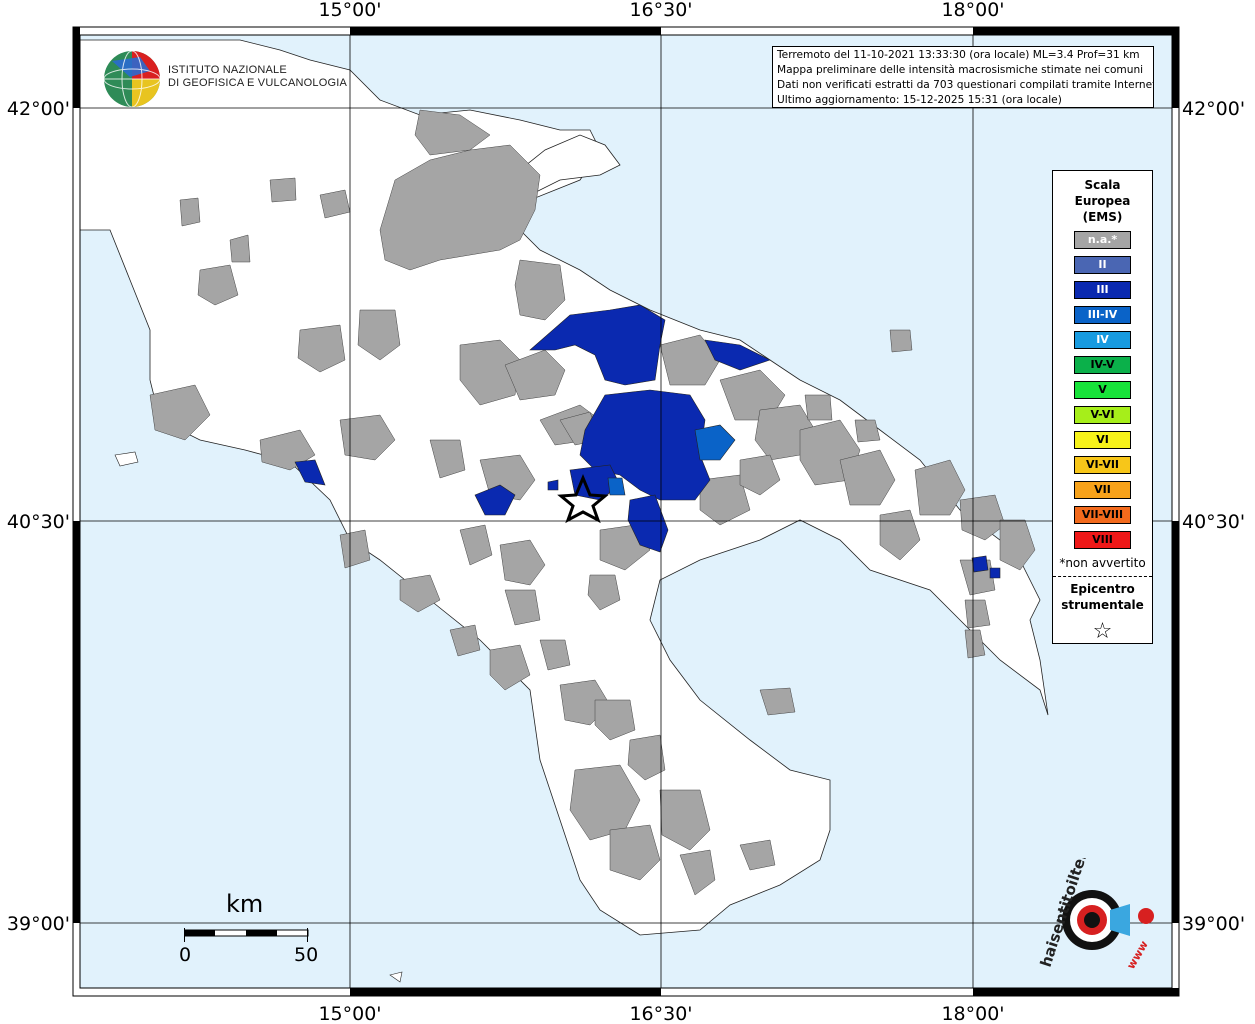 Image resolution: width=1255 pixels, height=1024 pixels. I want to click on scale-min: 0, so click(185, 955).